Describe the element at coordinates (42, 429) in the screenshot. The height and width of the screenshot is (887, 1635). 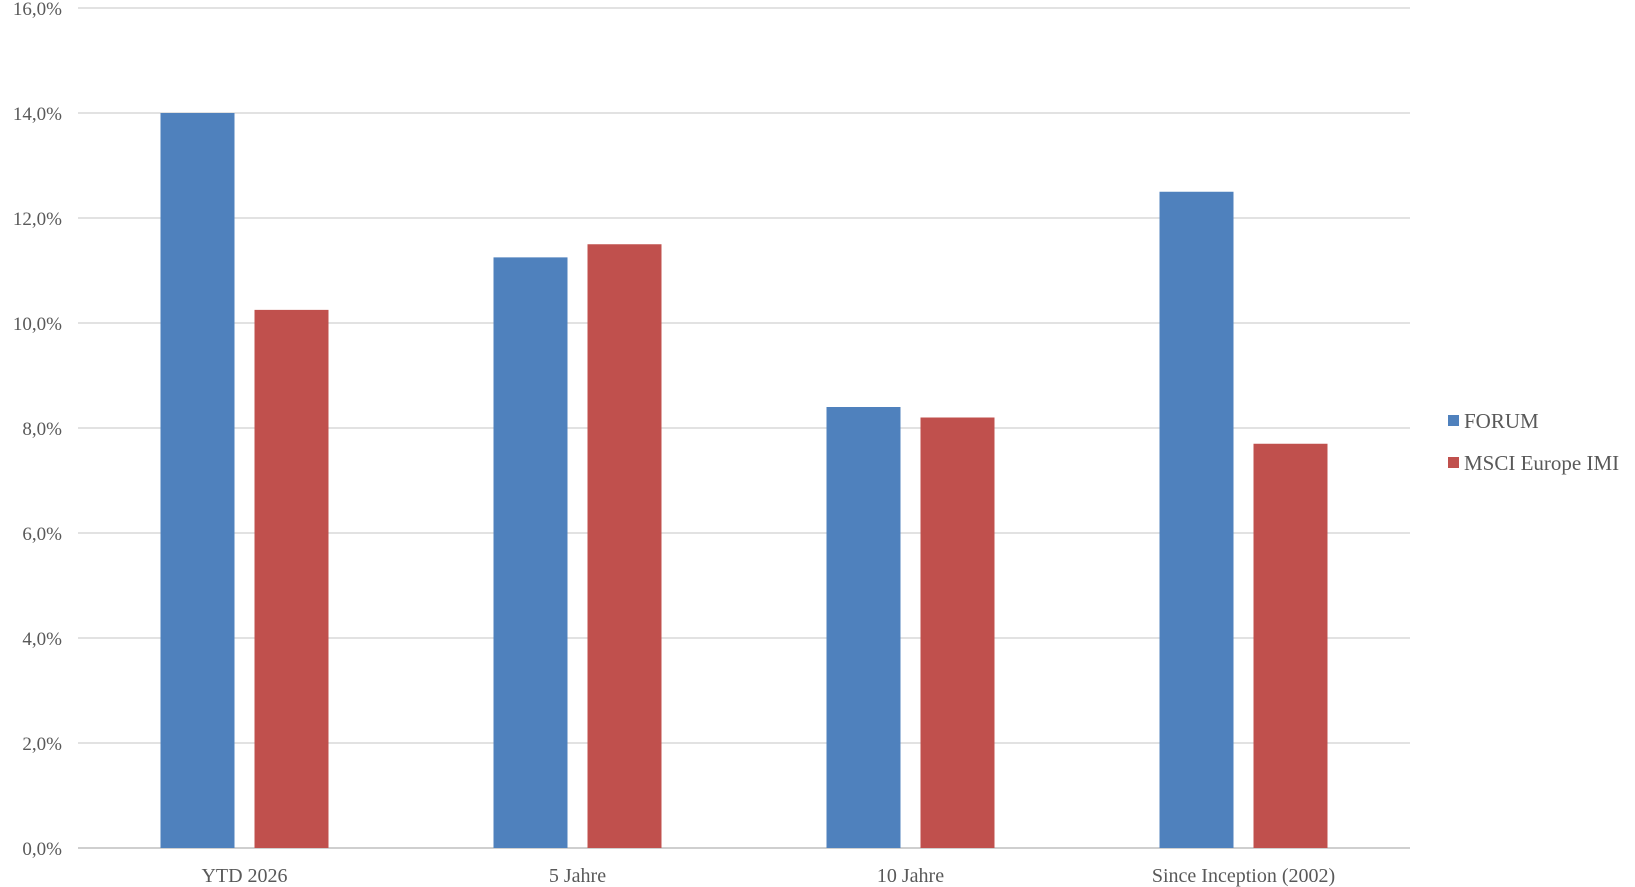
I see `y-tick-label: 8,0%` at that location.